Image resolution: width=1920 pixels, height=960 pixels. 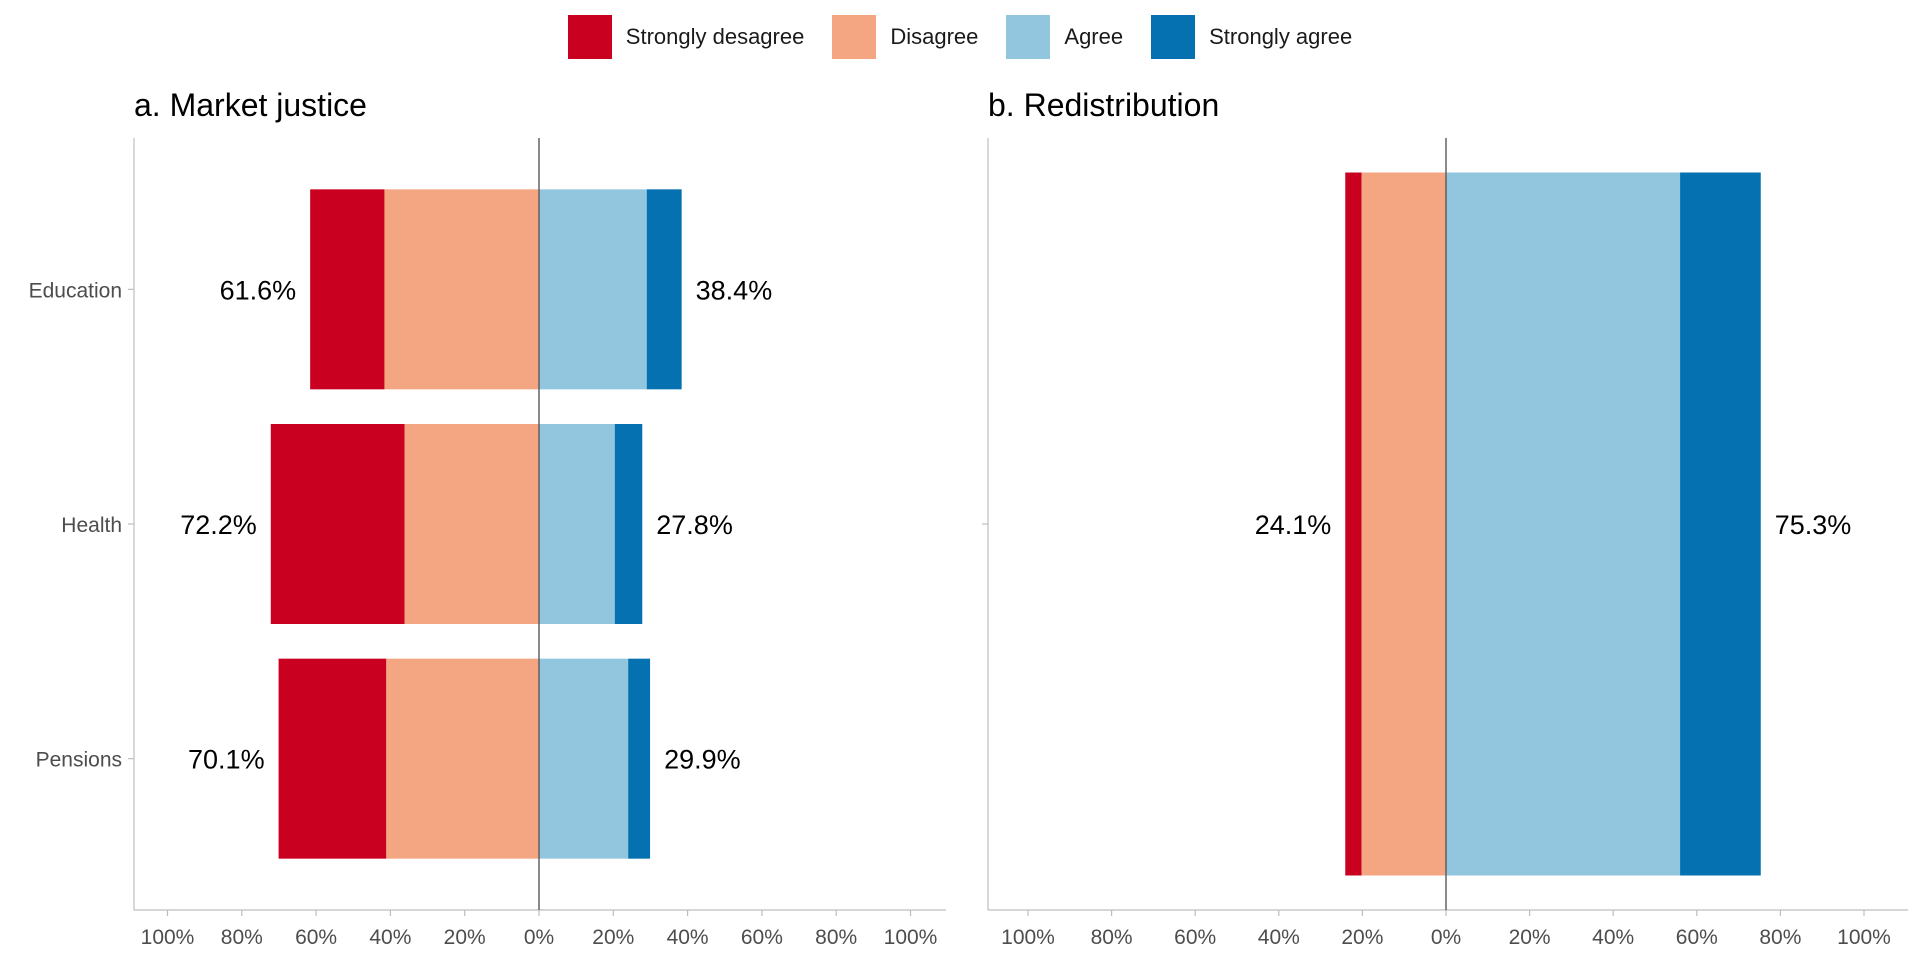 What do you see at coordinates (1293, 525) in the screenshot?
I see `total-disagree-label: 24.1%` at bounding box center [1293, 525].